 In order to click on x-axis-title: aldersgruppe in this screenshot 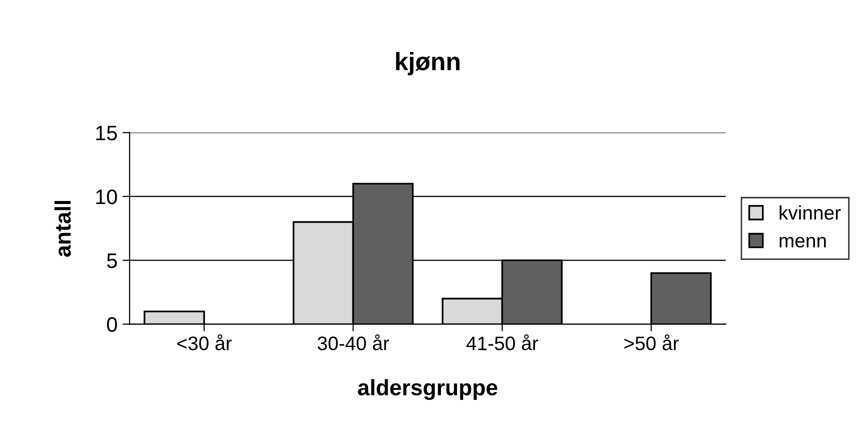, I will do `click(428, 389)`.